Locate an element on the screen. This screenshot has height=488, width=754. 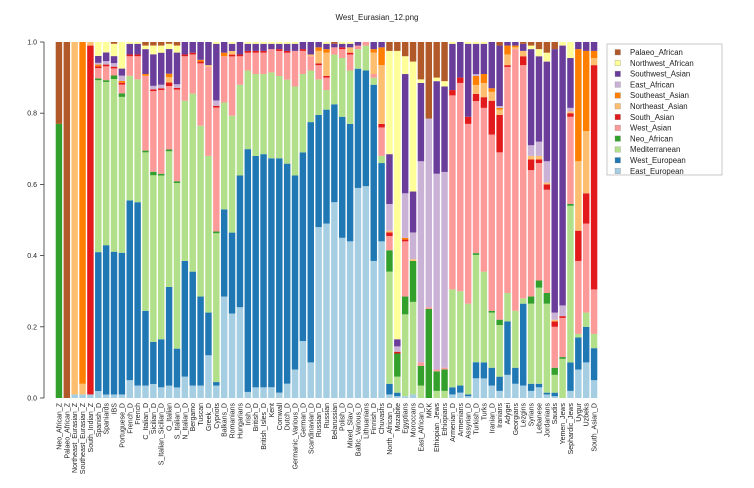
bar-Iranians is located at coordinates (499, 220).